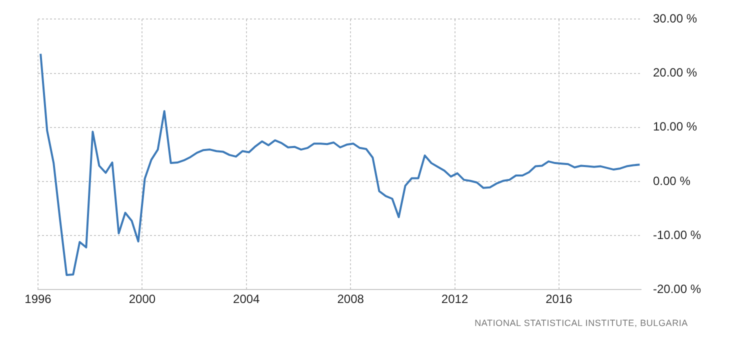  Describe the element at coordinates (350, 299) in the screenshot. I see `x-tick-label: 2008` at that location.